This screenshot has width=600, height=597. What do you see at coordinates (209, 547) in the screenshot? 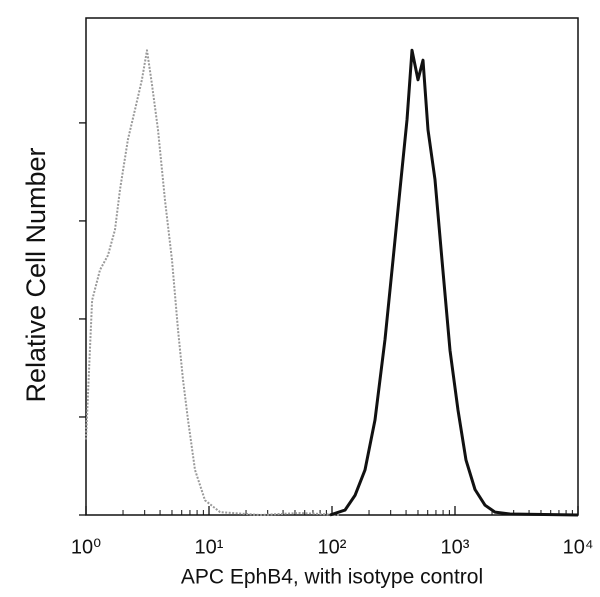
I see `x-tick-label: 10¹` at bounding box center [209, 547].